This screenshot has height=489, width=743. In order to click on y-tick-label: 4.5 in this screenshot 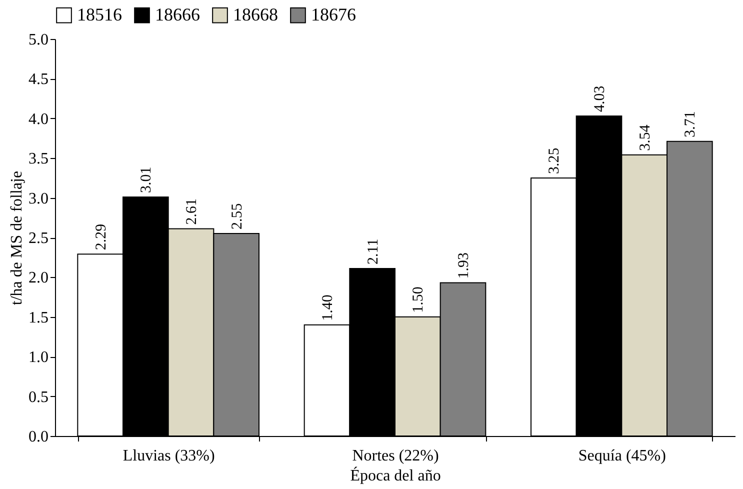, I will do `click(38, 79)`.